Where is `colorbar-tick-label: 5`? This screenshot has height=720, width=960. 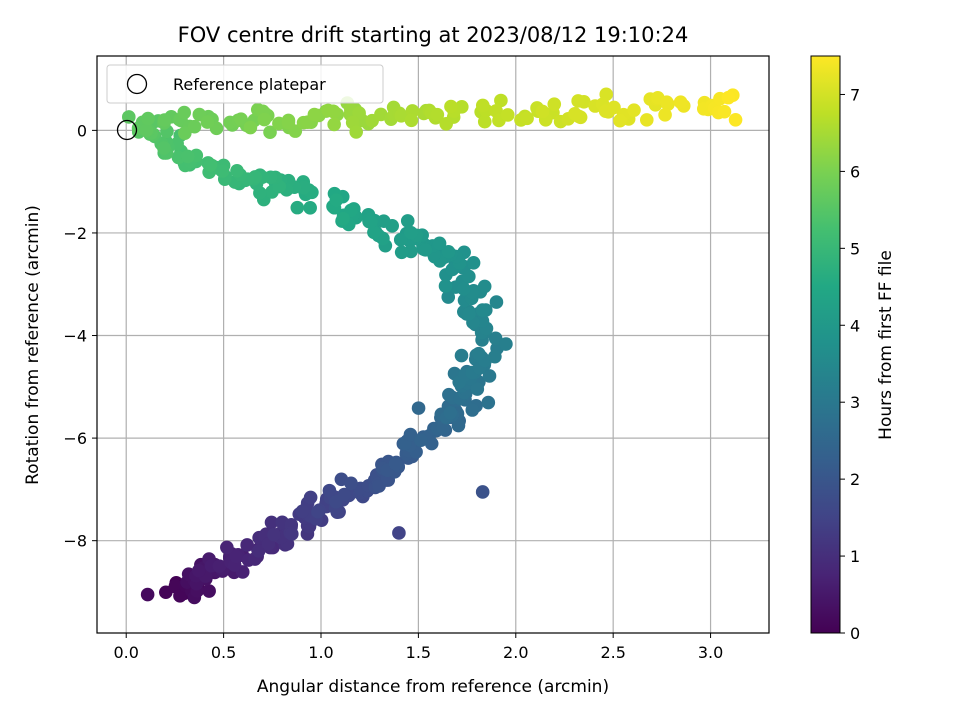
colorbar-tick-label: 5 is located at coordinates (855, 248).